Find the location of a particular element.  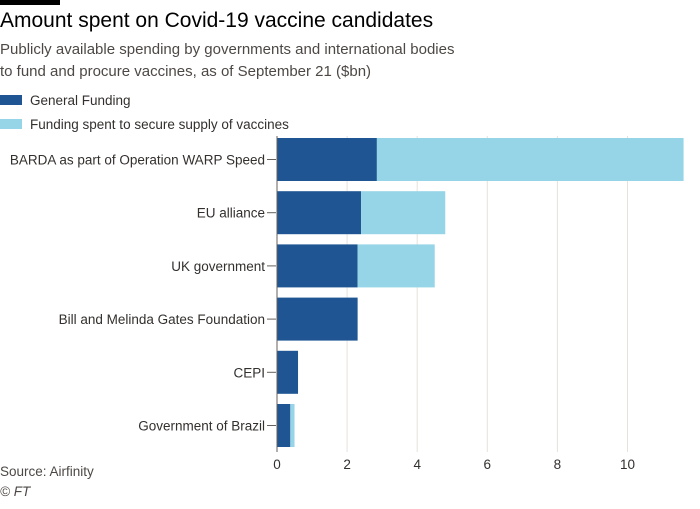

x-tick-label: 2 is located at coordinates (347, 464).